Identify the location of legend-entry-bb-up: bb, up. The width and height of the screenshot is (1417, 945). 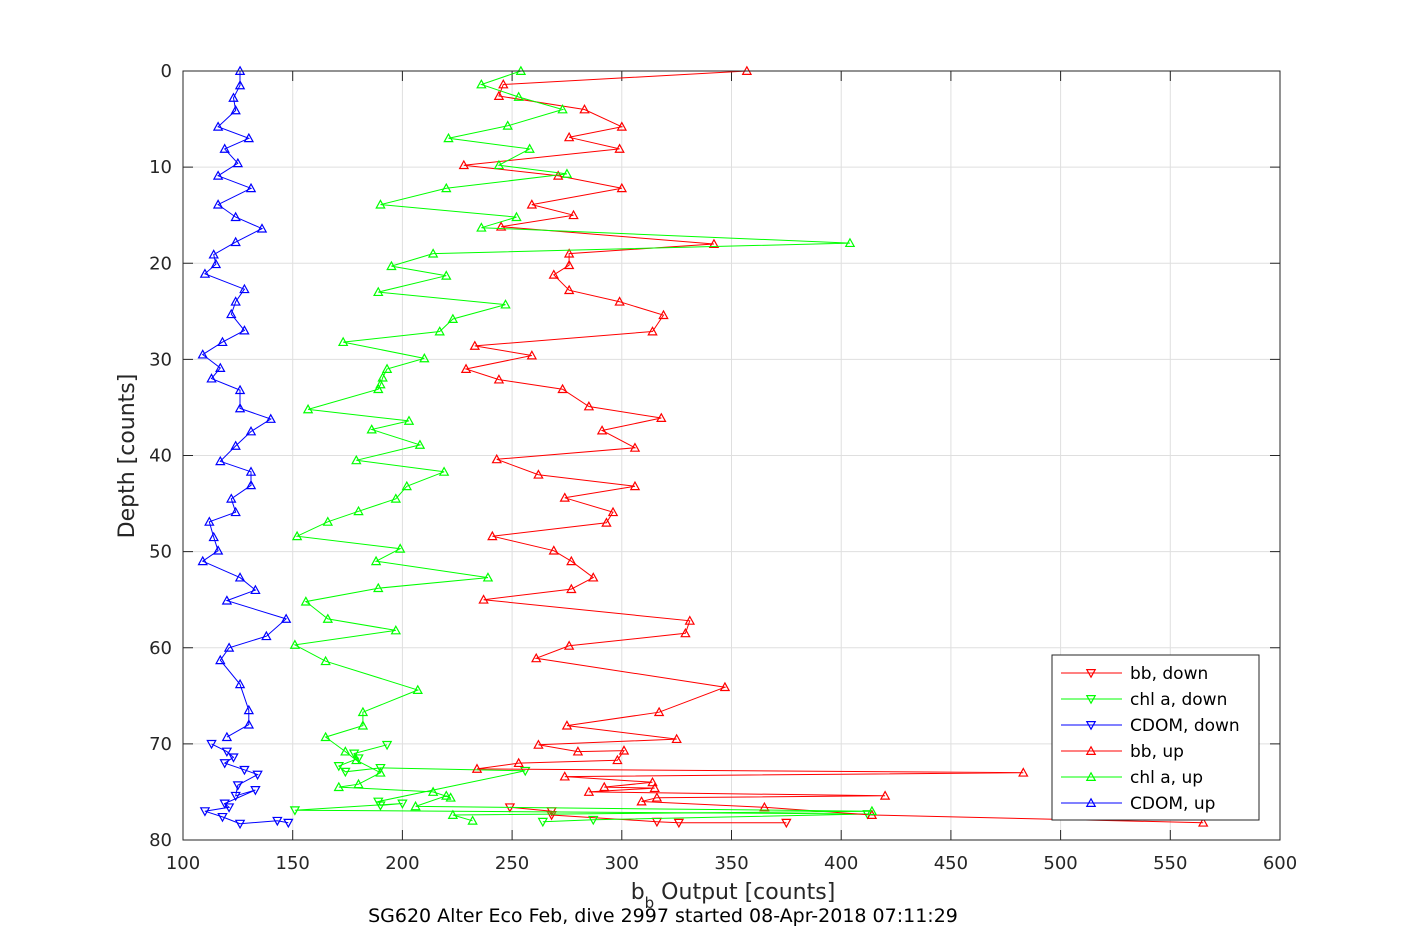
(1122, 752).